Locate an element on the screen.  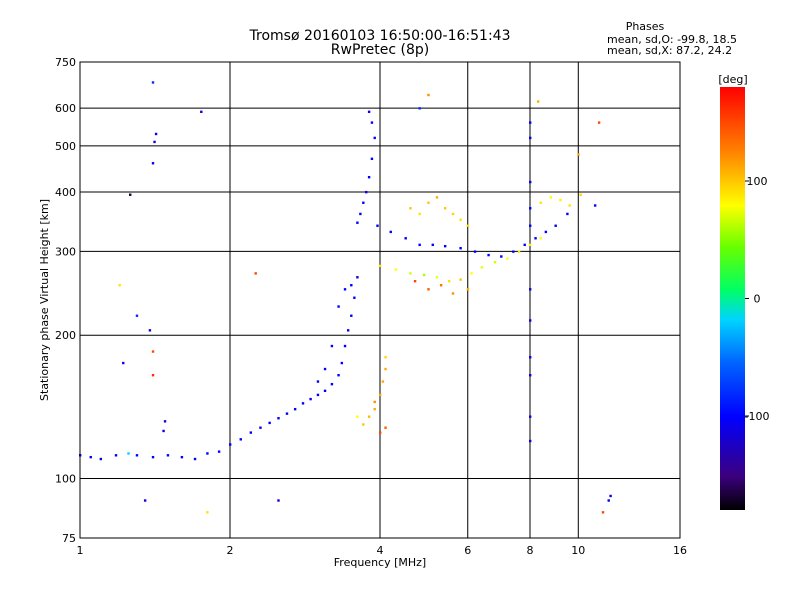
x-tick-label: 2 is located at coordinates (230, 550).